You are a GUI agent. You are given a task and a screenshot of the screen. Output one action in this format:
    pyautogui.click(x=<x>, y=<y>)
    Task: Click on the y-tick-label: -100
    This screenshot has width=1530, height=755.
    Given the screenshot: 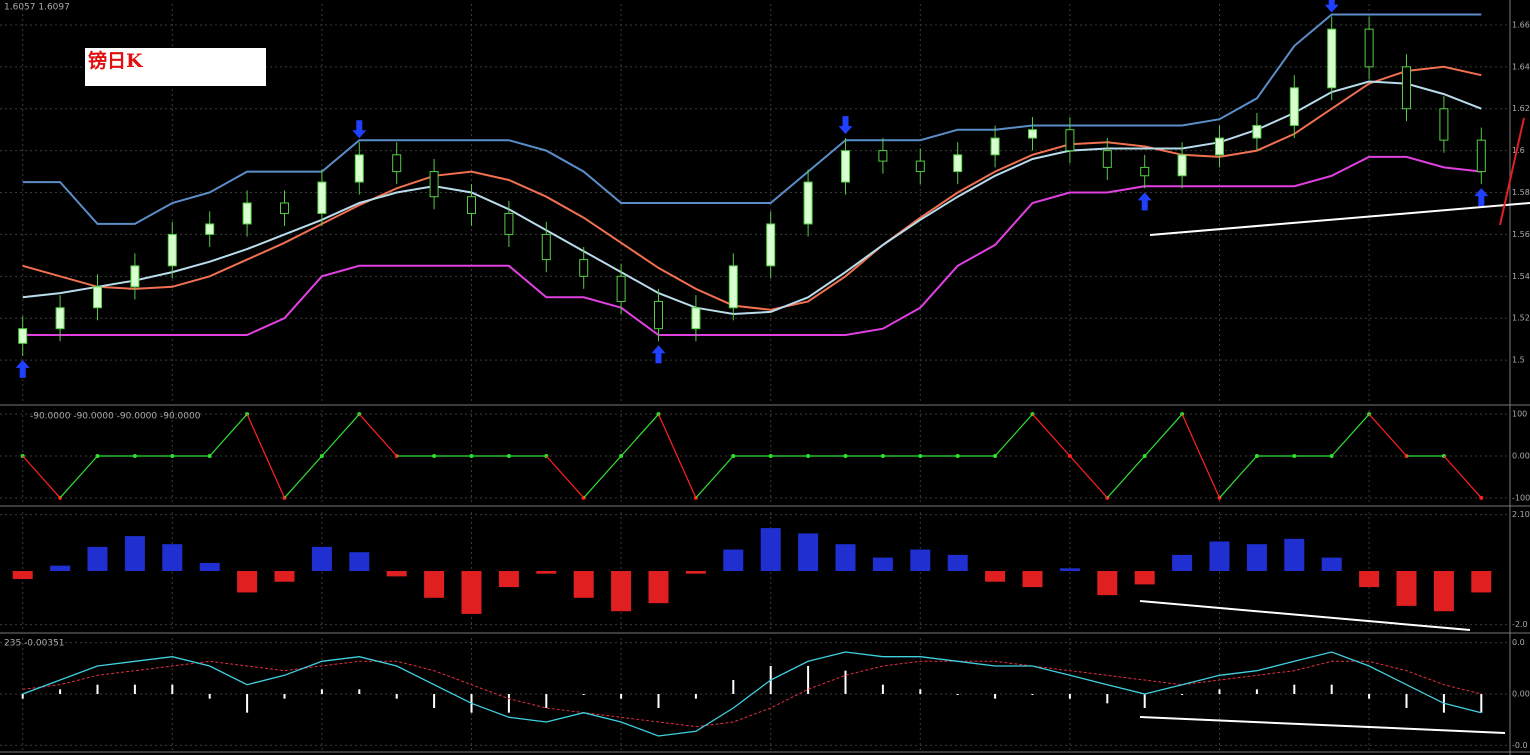 What is the action you would take?
    pyautogui.click(x=1521, y=497)
    